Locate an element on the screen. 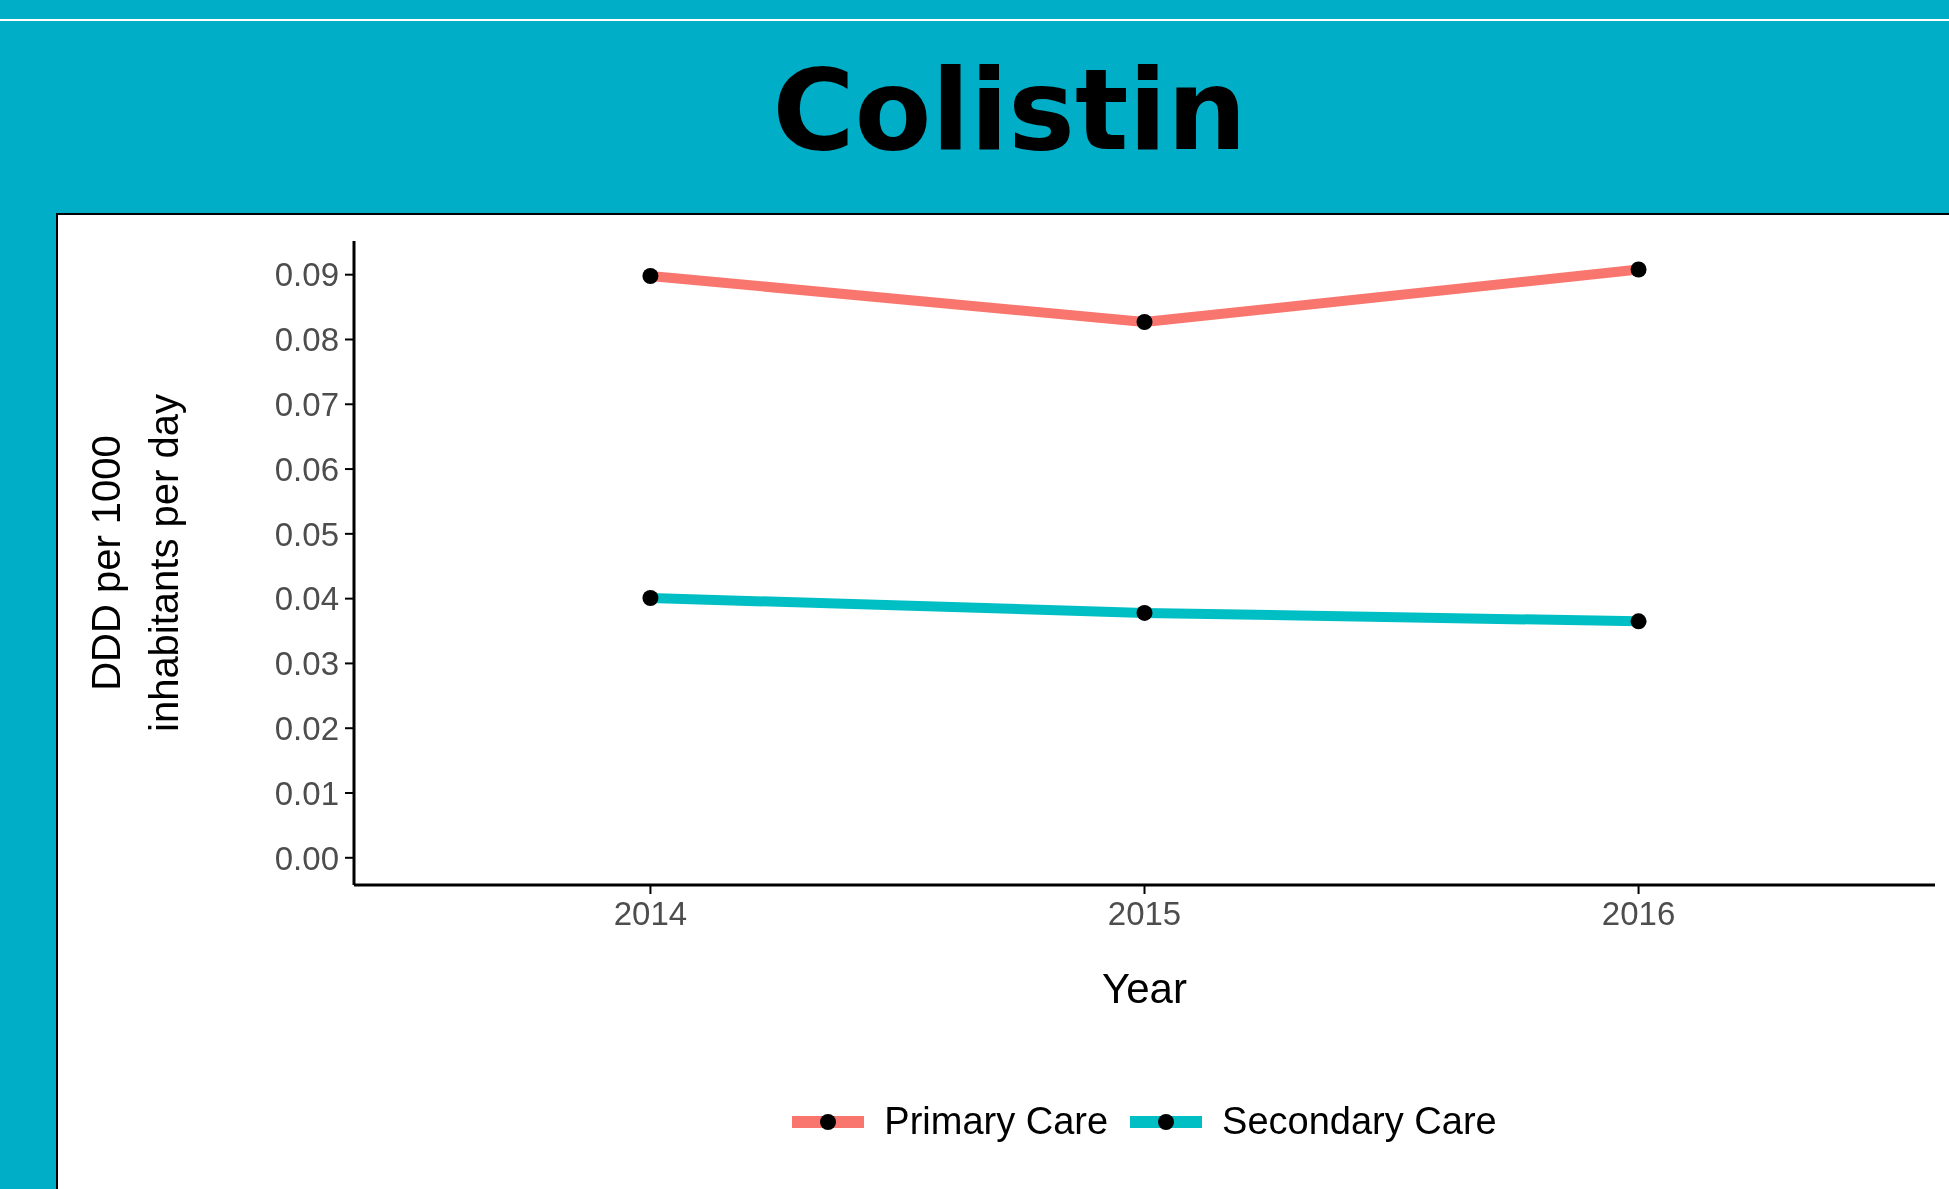 The width and height of the screenshot is (1949, 1189). legend-label: Primary Care is located at coordinates (996, 1121).